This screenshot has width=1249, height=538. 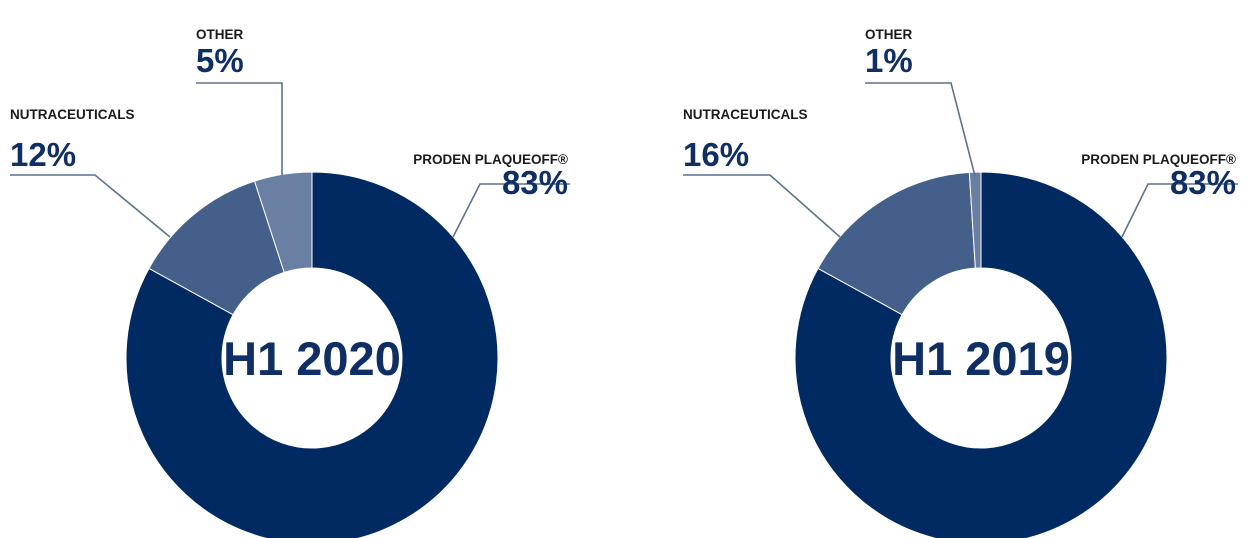 I want to click on chart-center-title: H1 2020, so click(x=312, y=358).